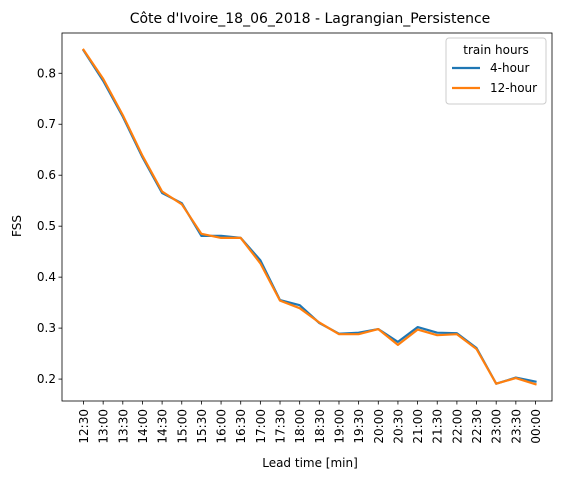 The height and width of the screenshot is (480, 567). I want to click on x-tick-label: 13:00, so click(104, 426).